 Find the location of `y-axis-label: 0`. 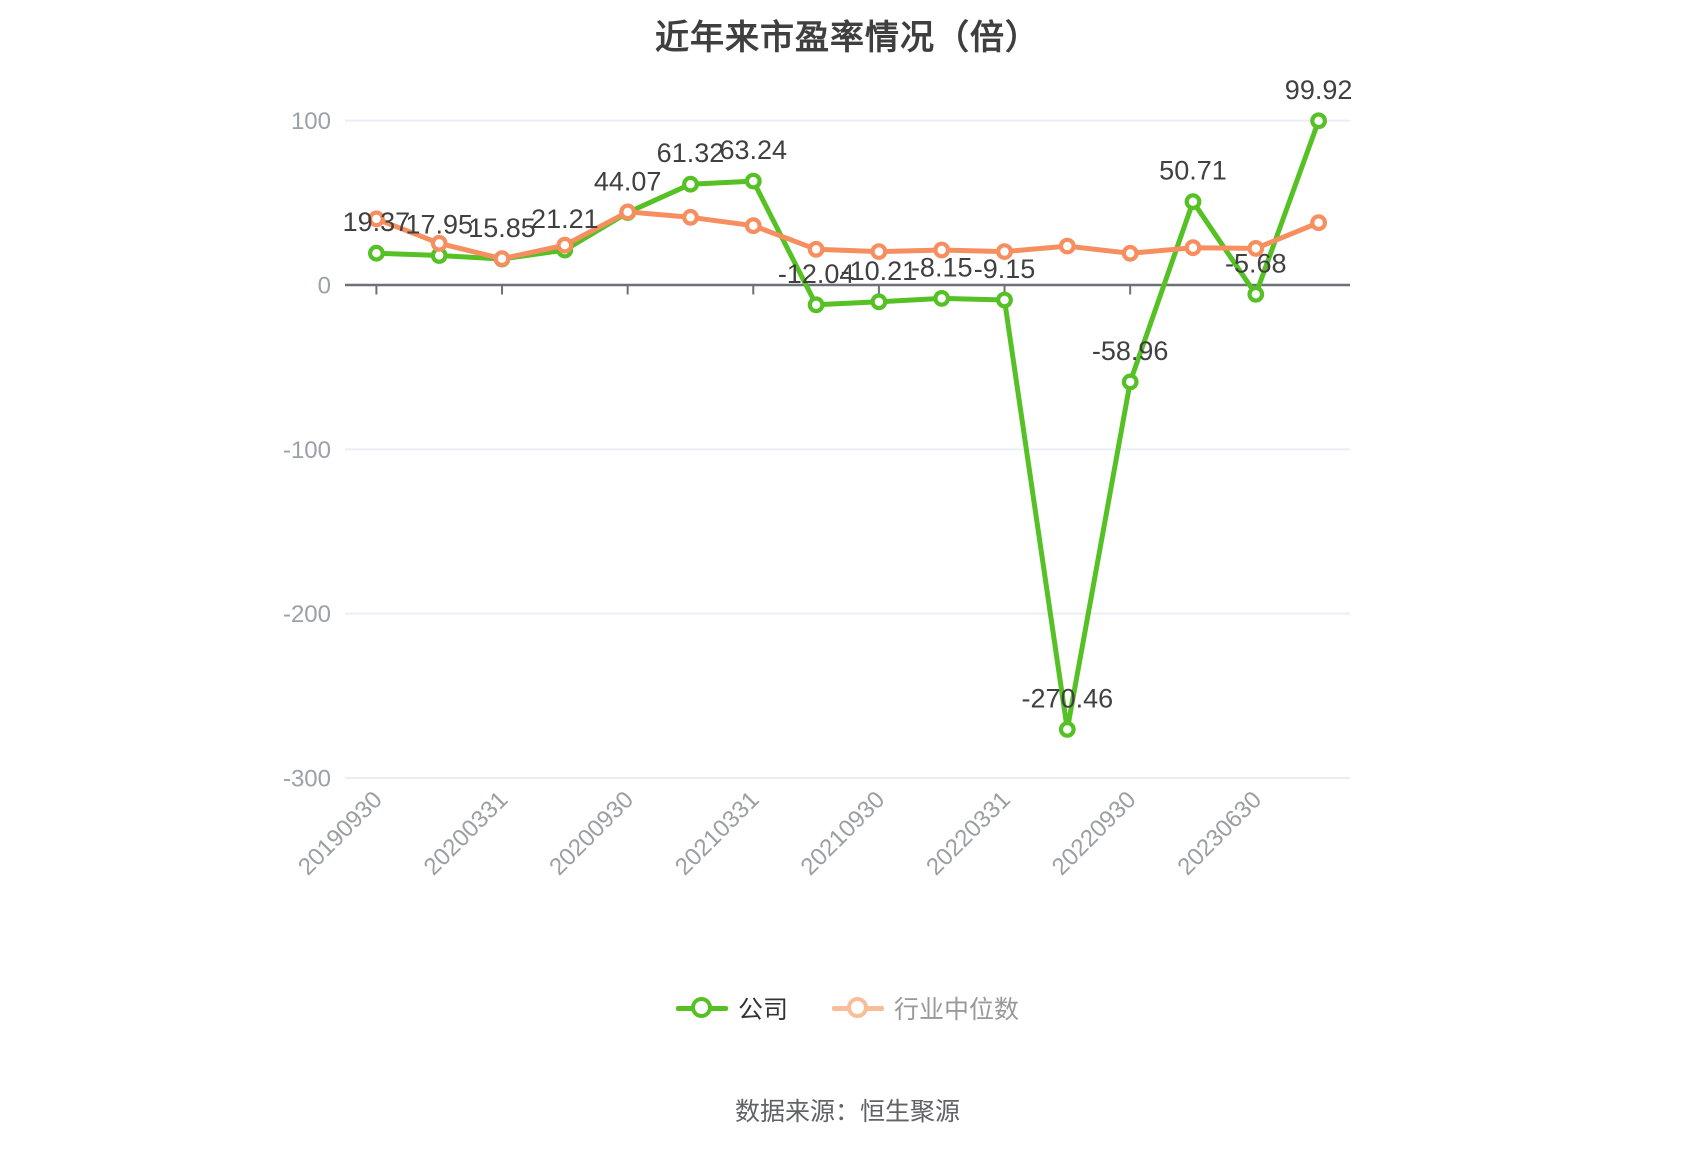

y-axis-label: 0 is located at coordinates (324, 286).